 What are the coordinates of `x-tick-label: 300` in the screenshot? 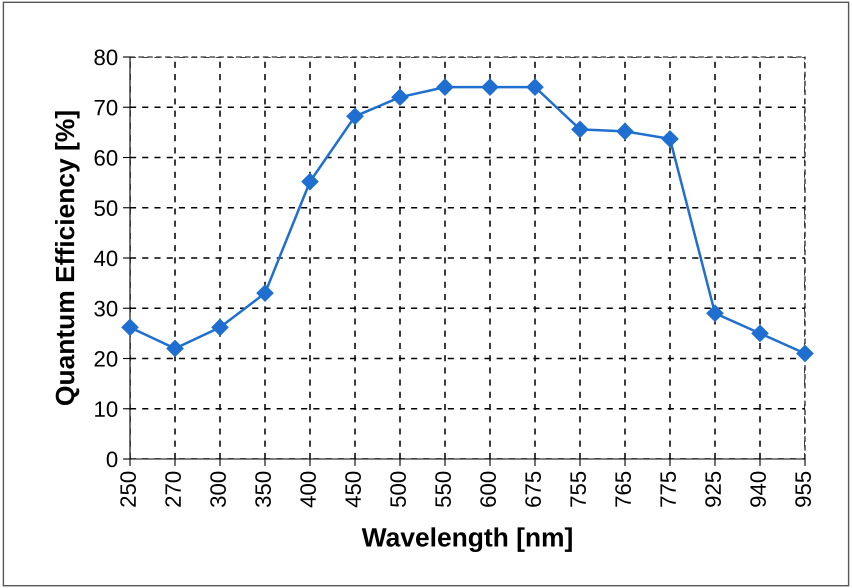 It's located at (218, 490).